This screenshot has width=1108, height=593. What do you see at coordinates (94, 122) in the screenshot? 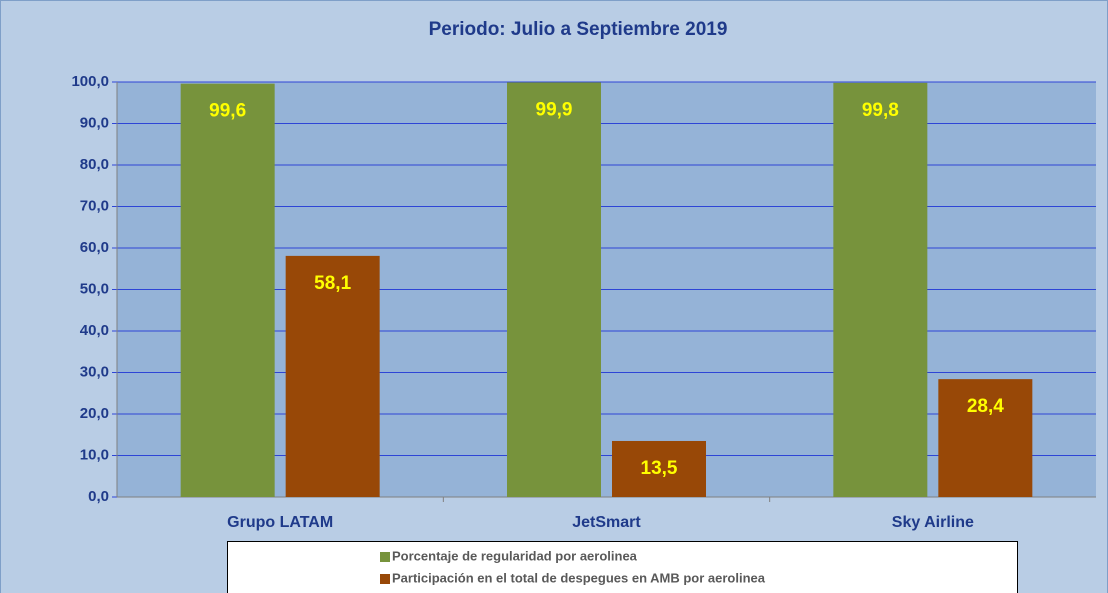
I see `y-tick-label: 90,0` at bounding box center [94, 122].